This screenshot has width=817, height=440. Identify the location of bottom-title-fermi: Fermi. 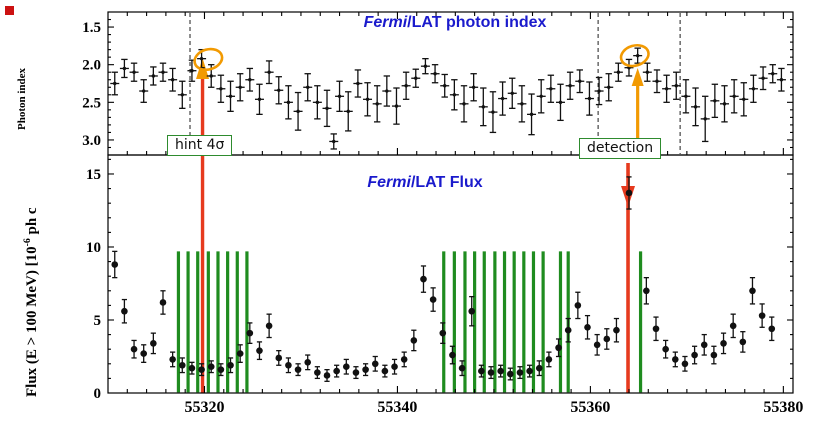
(389, 182).